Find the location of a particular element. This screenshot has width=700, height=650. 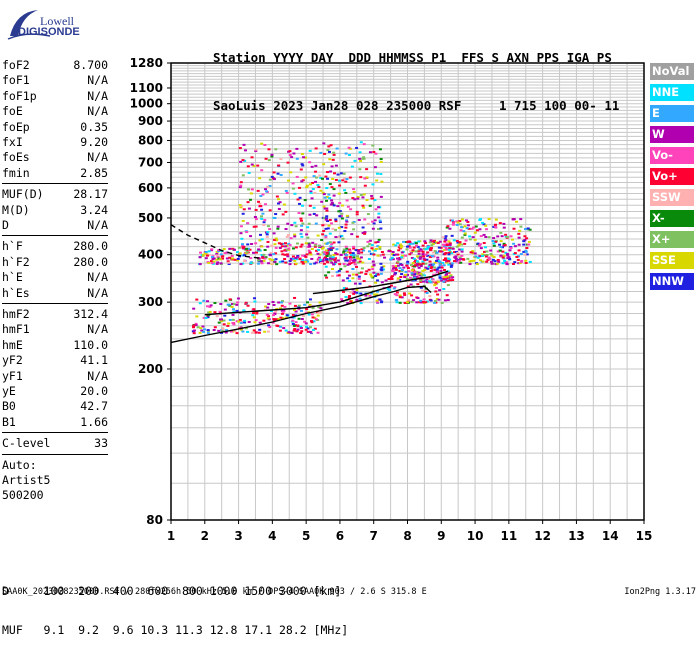

param-row: foEp 0.35 is located at coordinates (55, 127).